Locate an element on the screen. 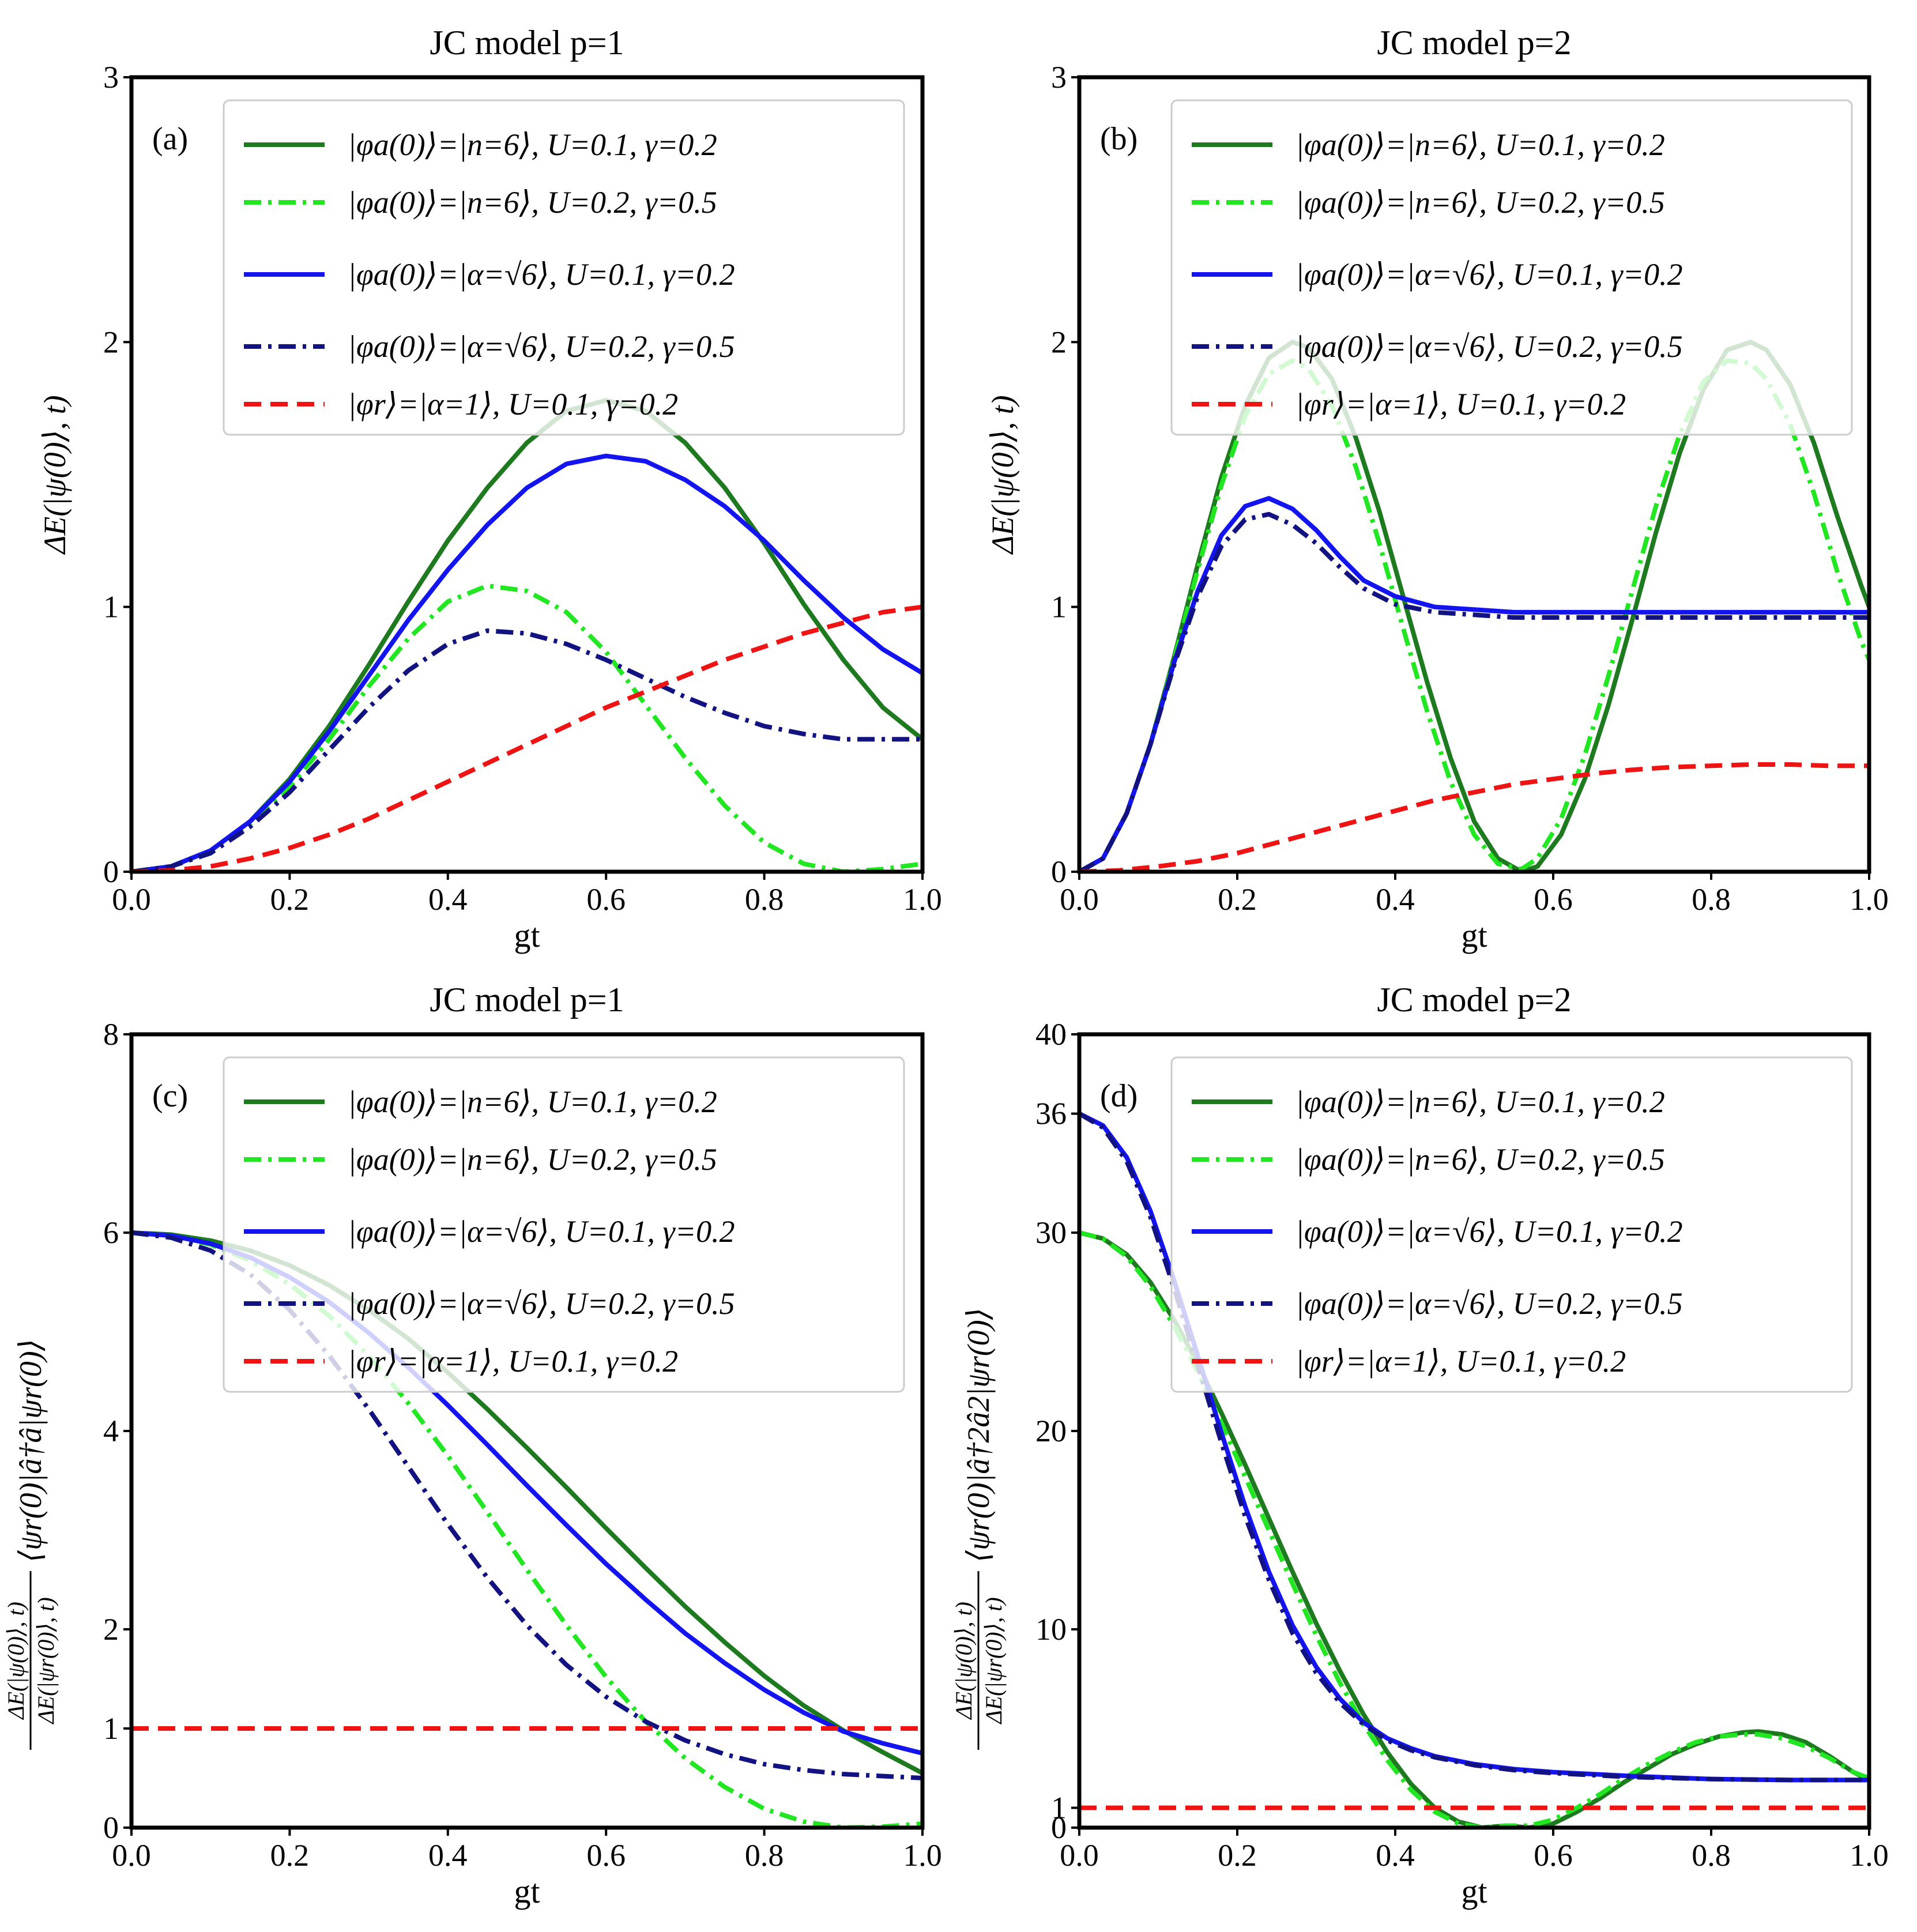 The width and height of the screenshot is (1917, 1932). y-tick-label: 10 is located at coordinates (1051, 1629).